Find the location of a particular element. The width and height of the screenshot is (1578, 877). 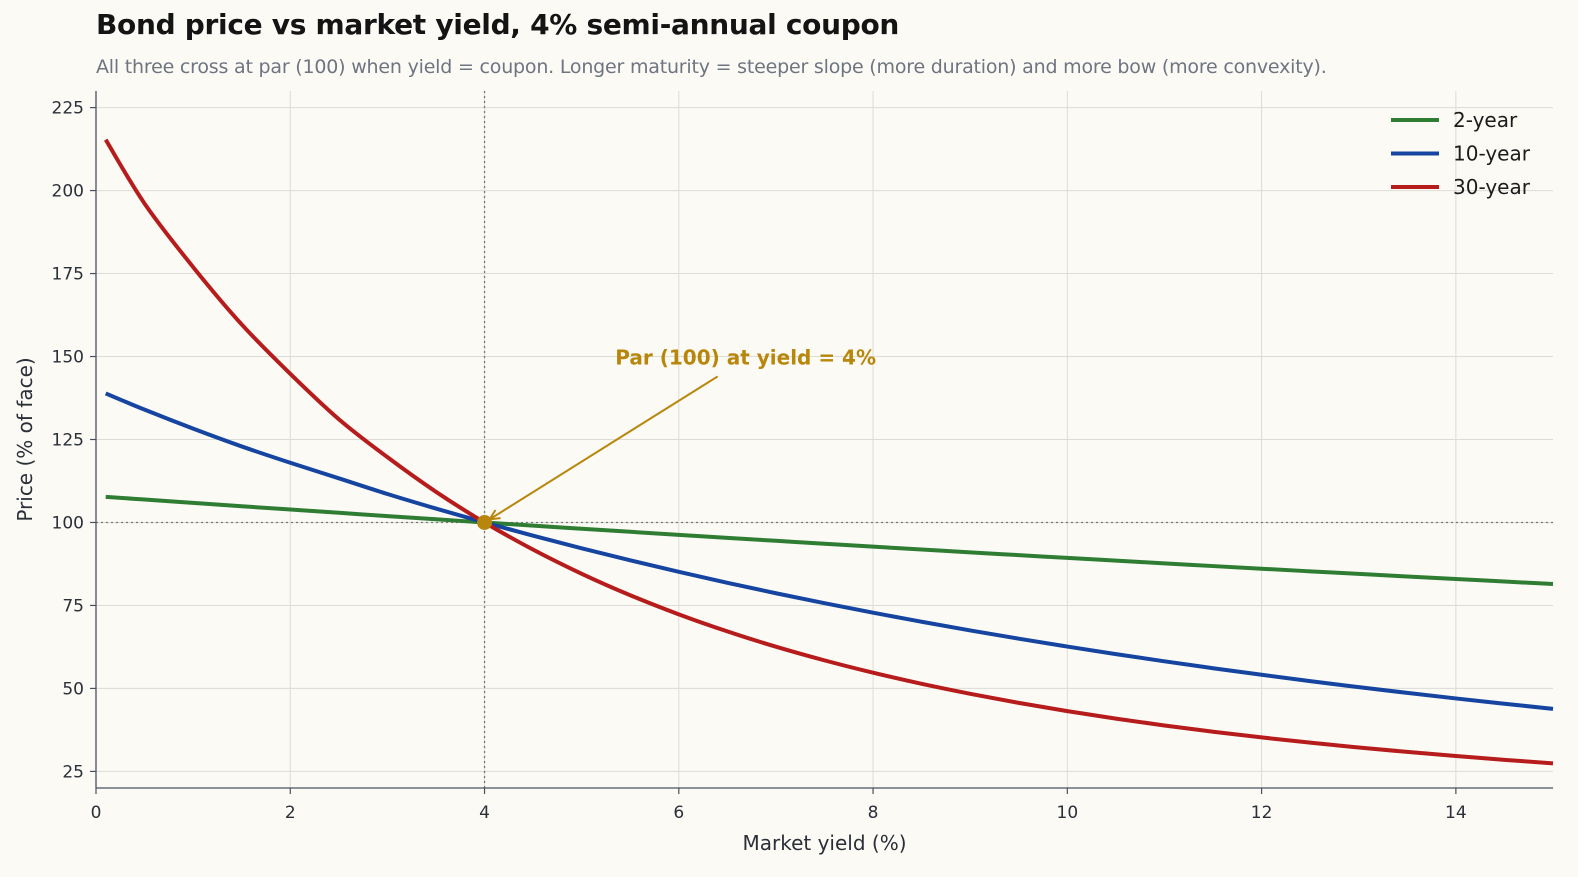

legend: 2-year 10-year 30-year is located at coordinates (1461, 153).